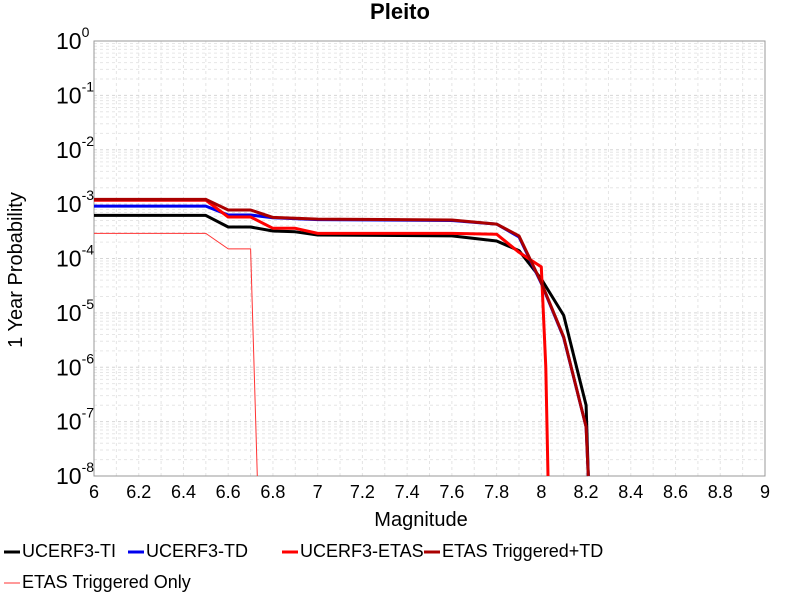 This screenshot has width=800, height=600. Describe the element at coordinates (541, 492) in the screenshot. I see `x-tick-label: 8` at that location.